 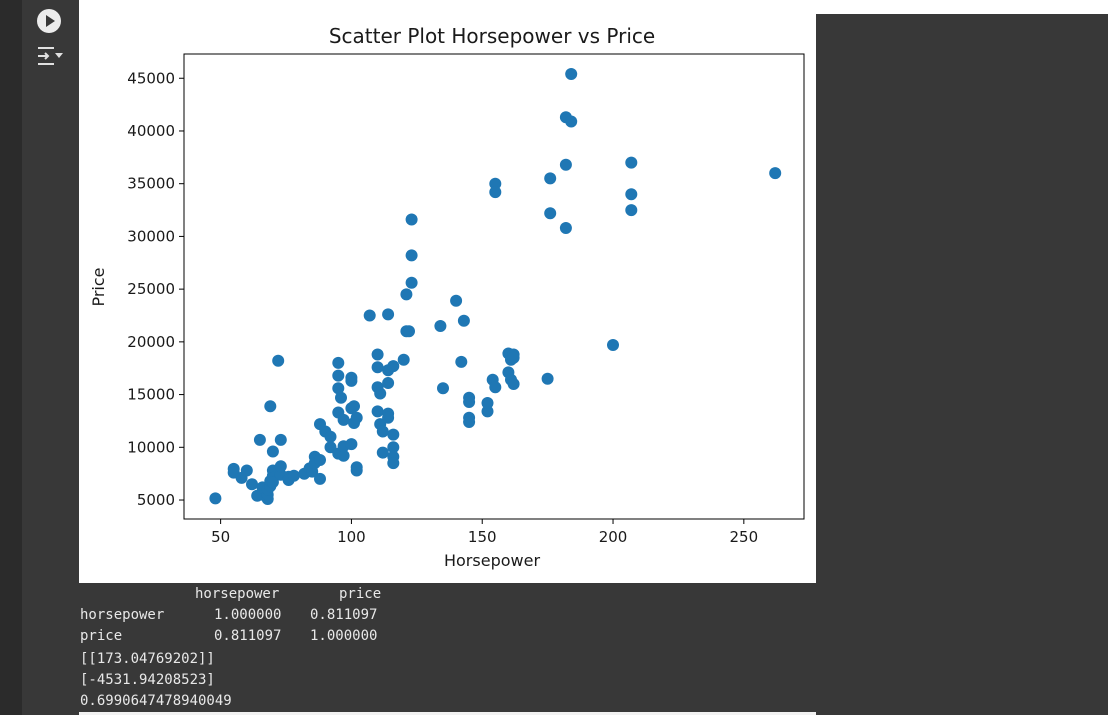 What do you see at coordinates (151, 289) in the screenshot?
I see `y-tick-label: 25000` at bounding box center [151, 289].